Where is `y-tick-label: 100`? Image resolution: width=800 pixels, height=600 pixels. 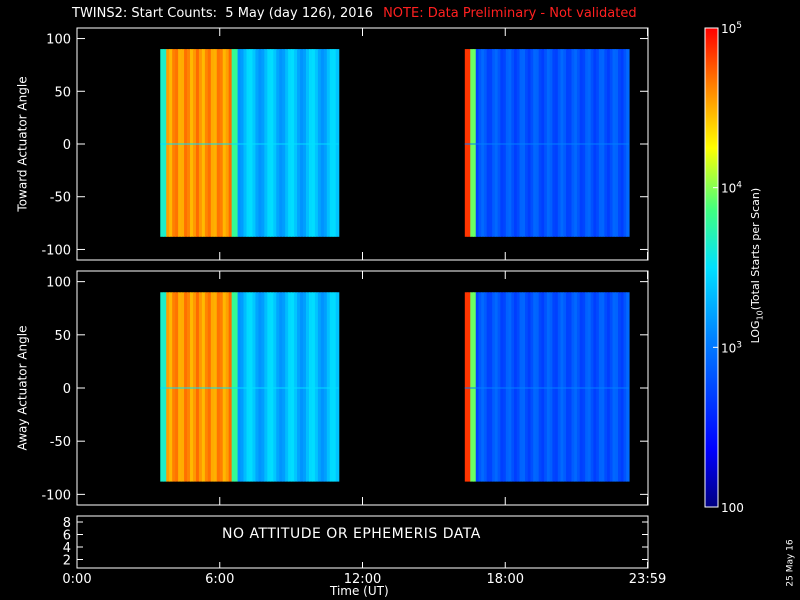
y-tick-label: 100 is located at coordinates (58, 40).